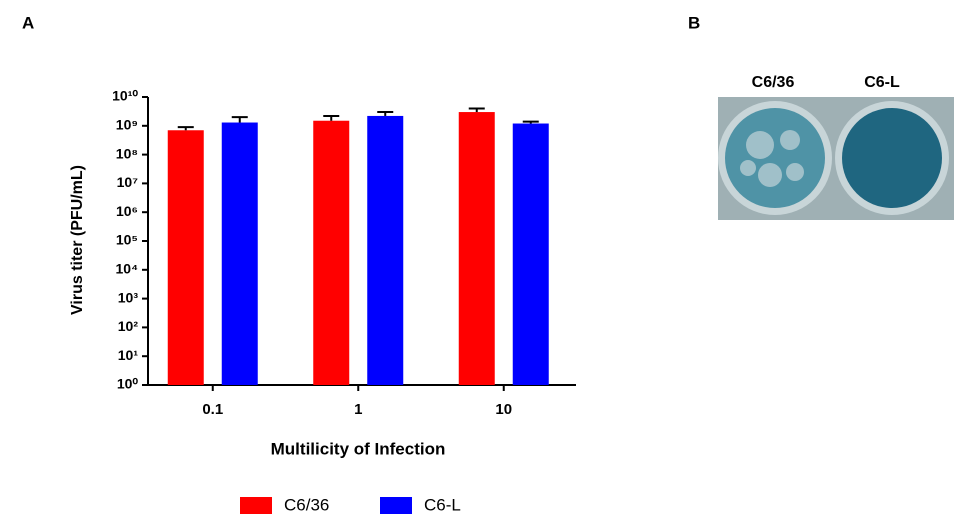 The image size is (954, 515). I want to click on y-tick-label: 10¹⁰, so click(125, 96).